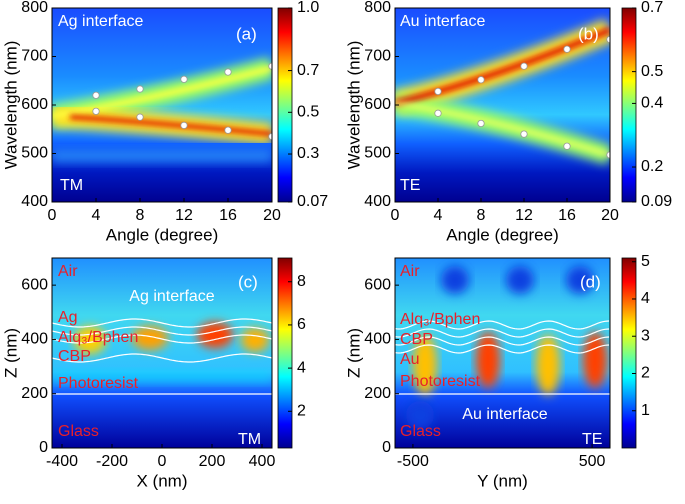 Image resolution: width=685 pixels, height=504 pixels. I want to click on colorbar-tick-label: 8, so click(301, 281).